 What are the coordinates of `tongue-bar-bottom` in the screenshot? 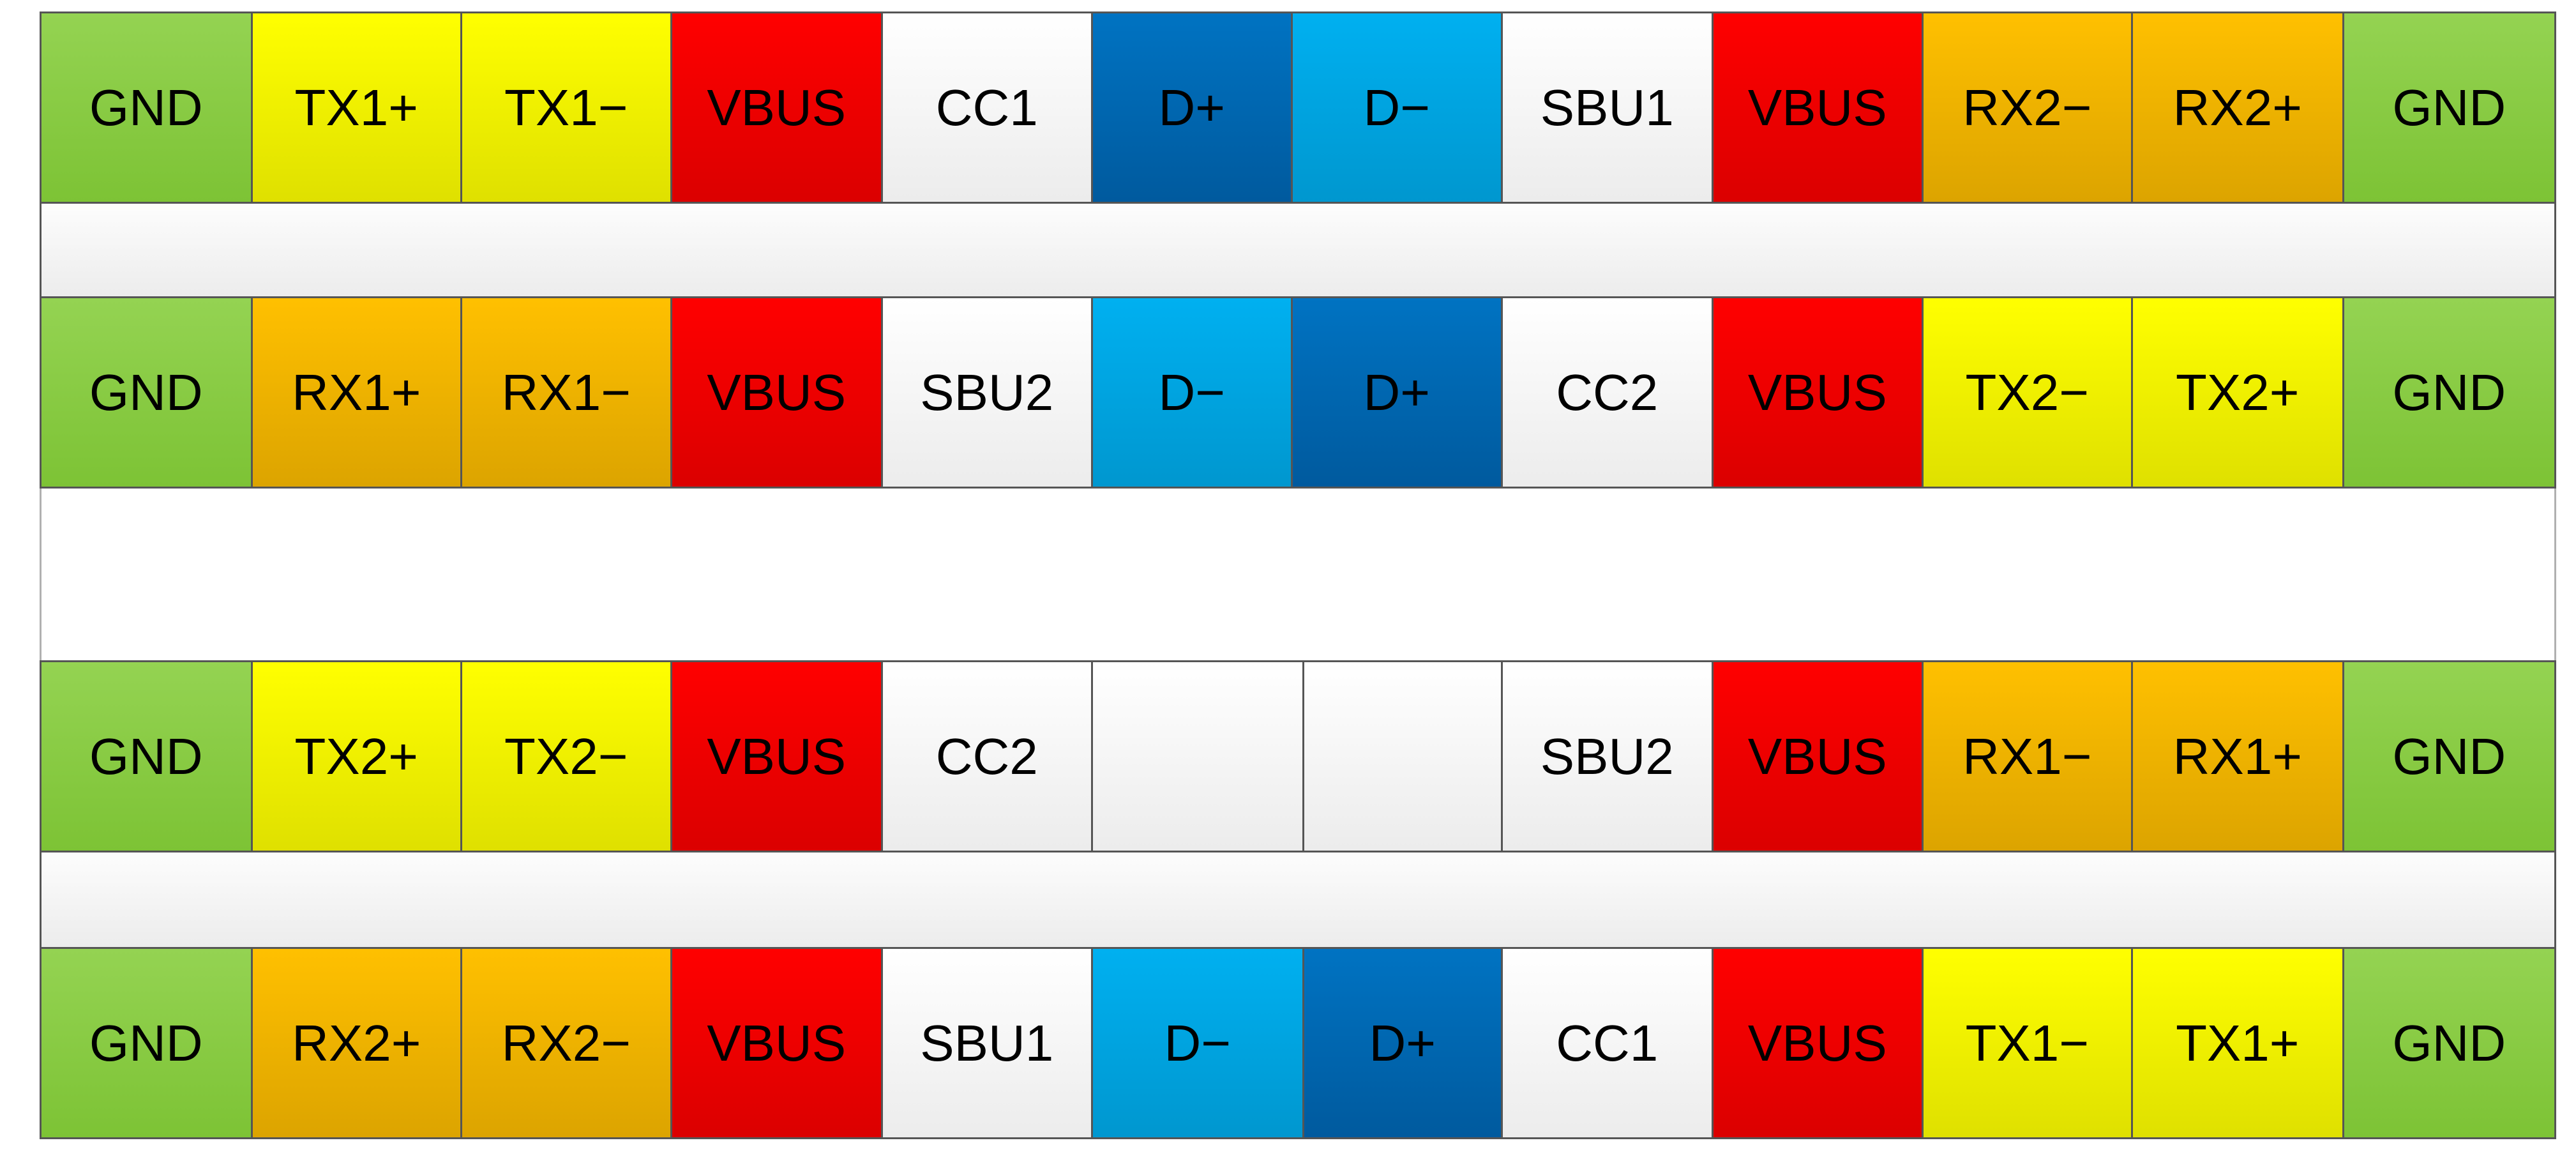 It's located at (1298, 899).